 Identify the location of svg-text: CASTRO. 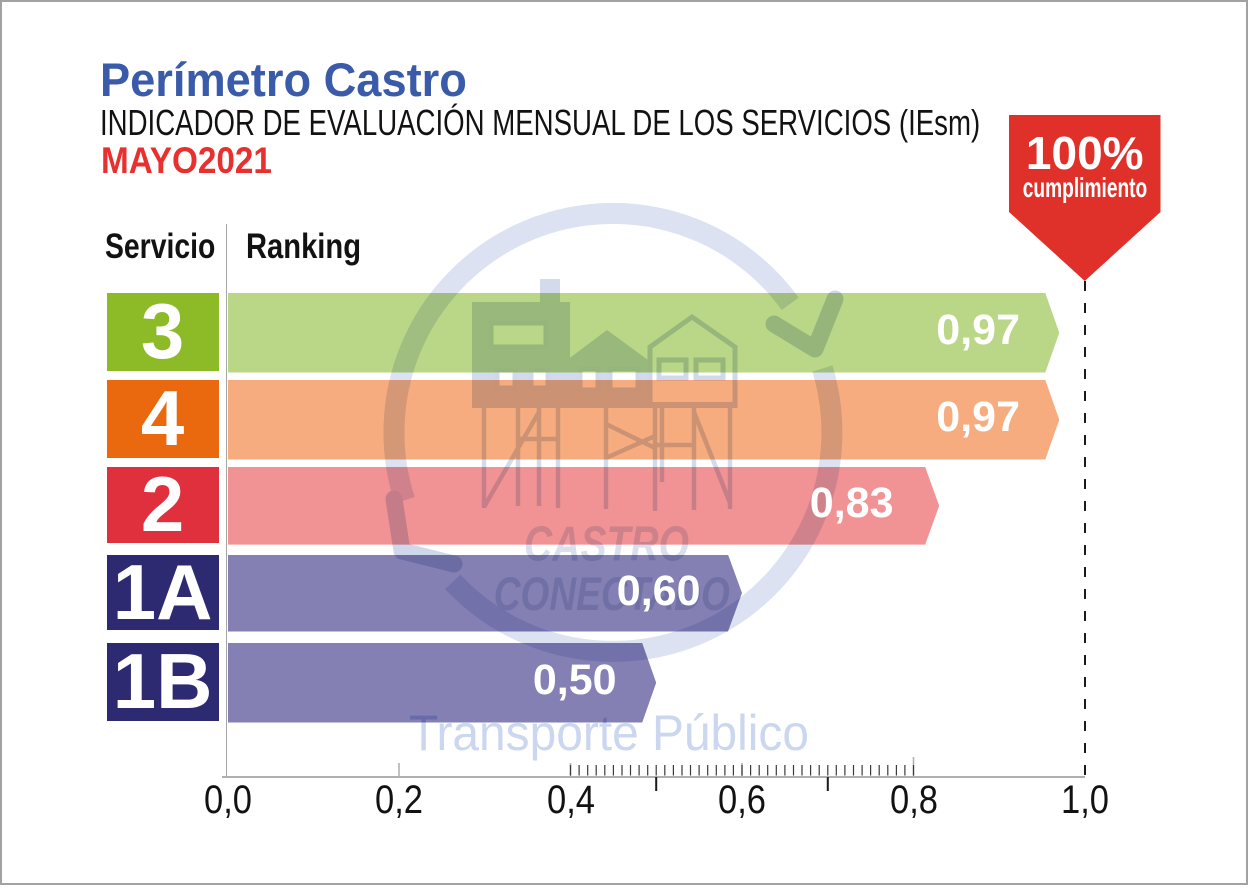
(606, 544).